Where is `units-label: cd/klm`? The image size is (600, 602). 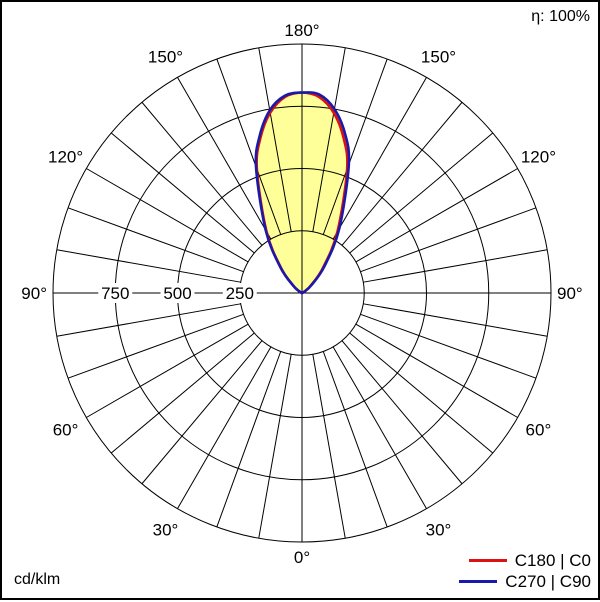
units-label: cd/klm is located at coordinates (37, 579).